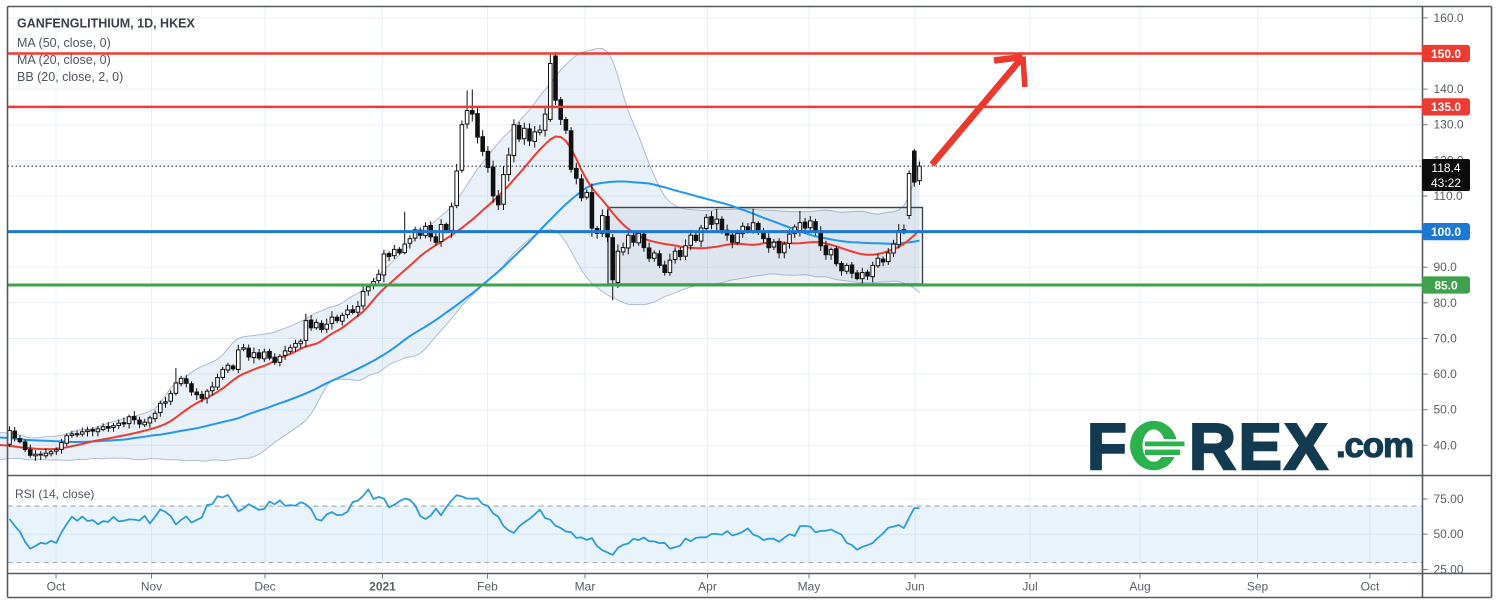 The image size is (1500, 606). Describe the element at coordinates (1259, 446) in the screenshot. I see `svg-text: REX` at that location.